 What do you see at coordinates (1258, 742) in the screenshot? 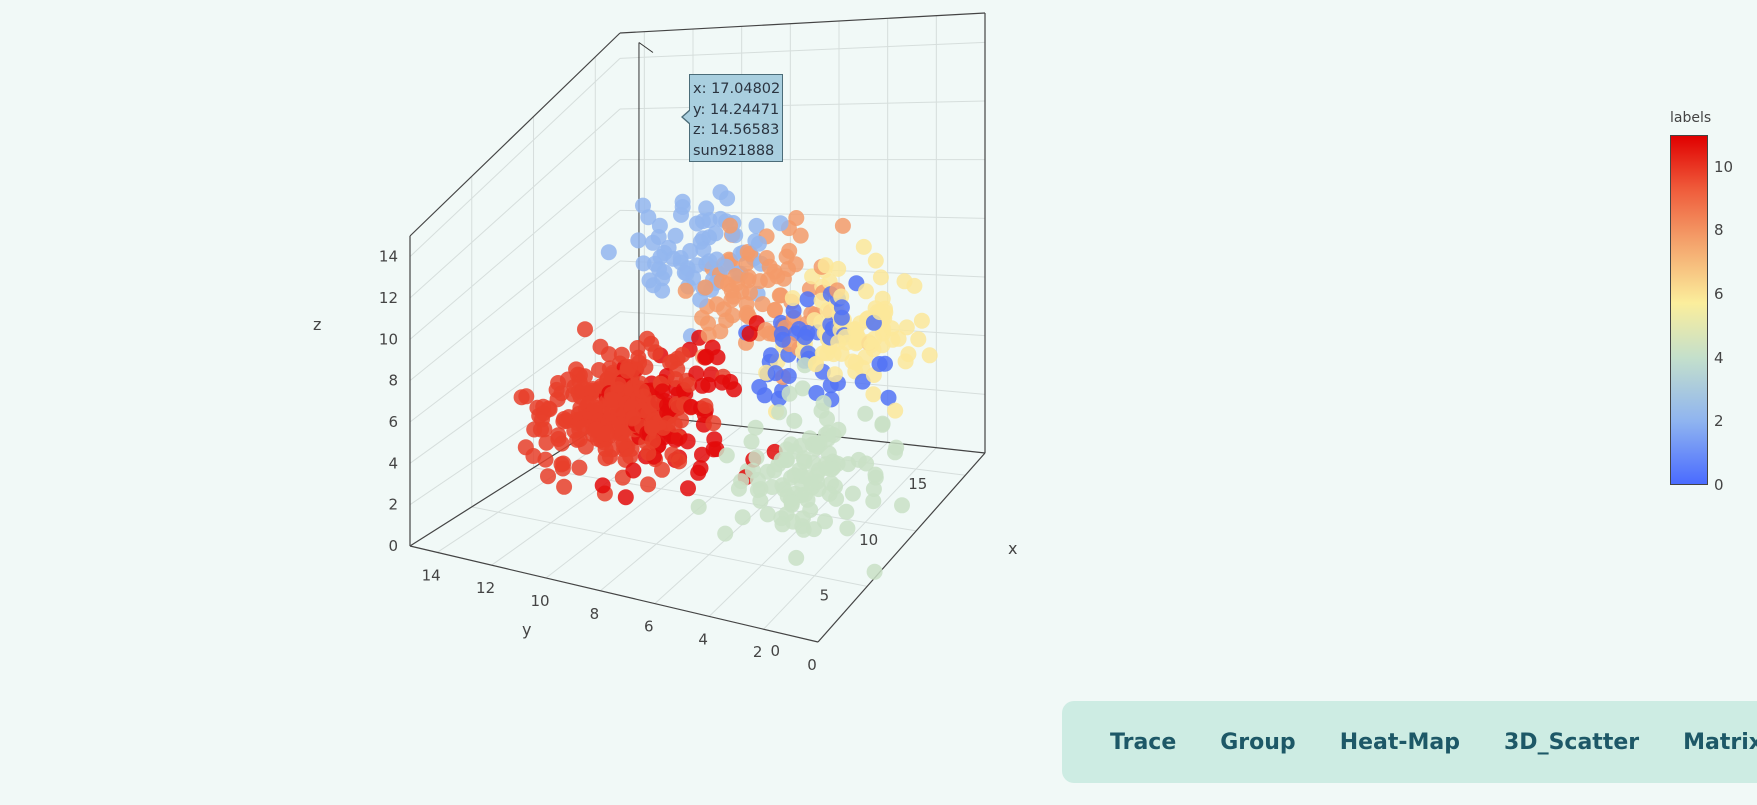
I see `nav-item-group: Group` at bounding box center [1258, 742].